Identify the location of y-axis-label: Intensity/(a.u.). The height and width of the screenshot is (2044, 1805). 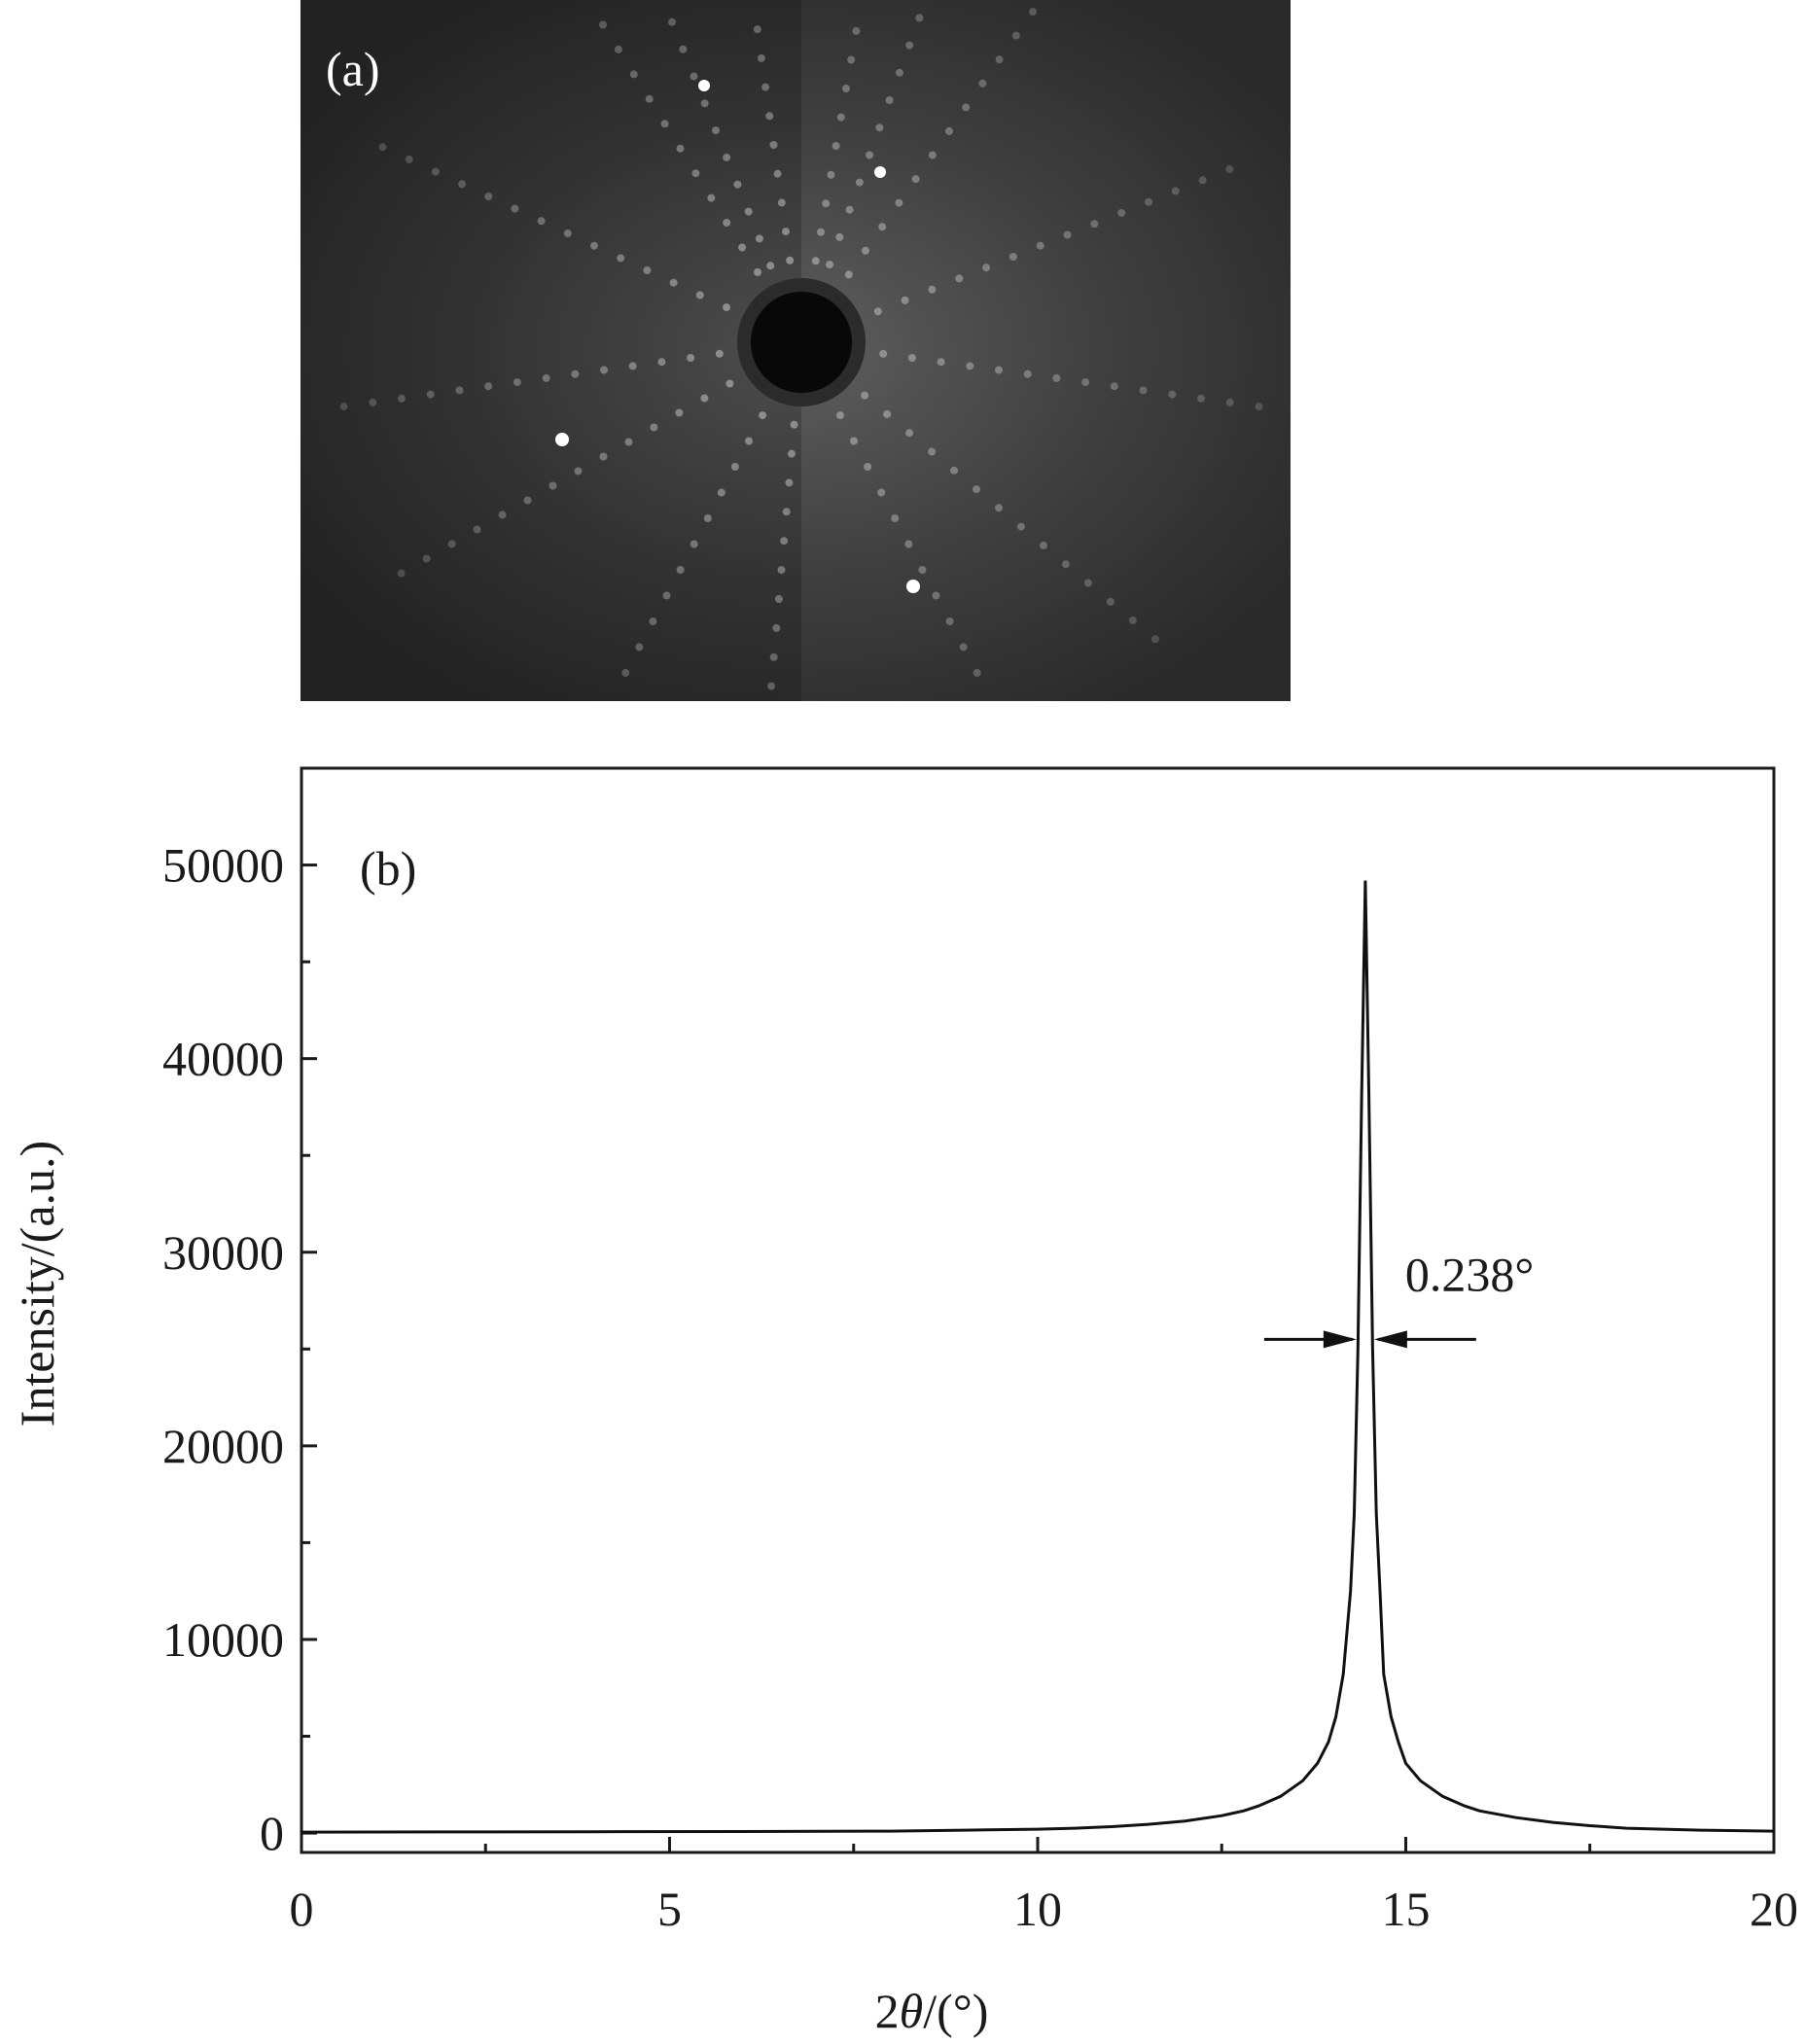
(37, 1284).